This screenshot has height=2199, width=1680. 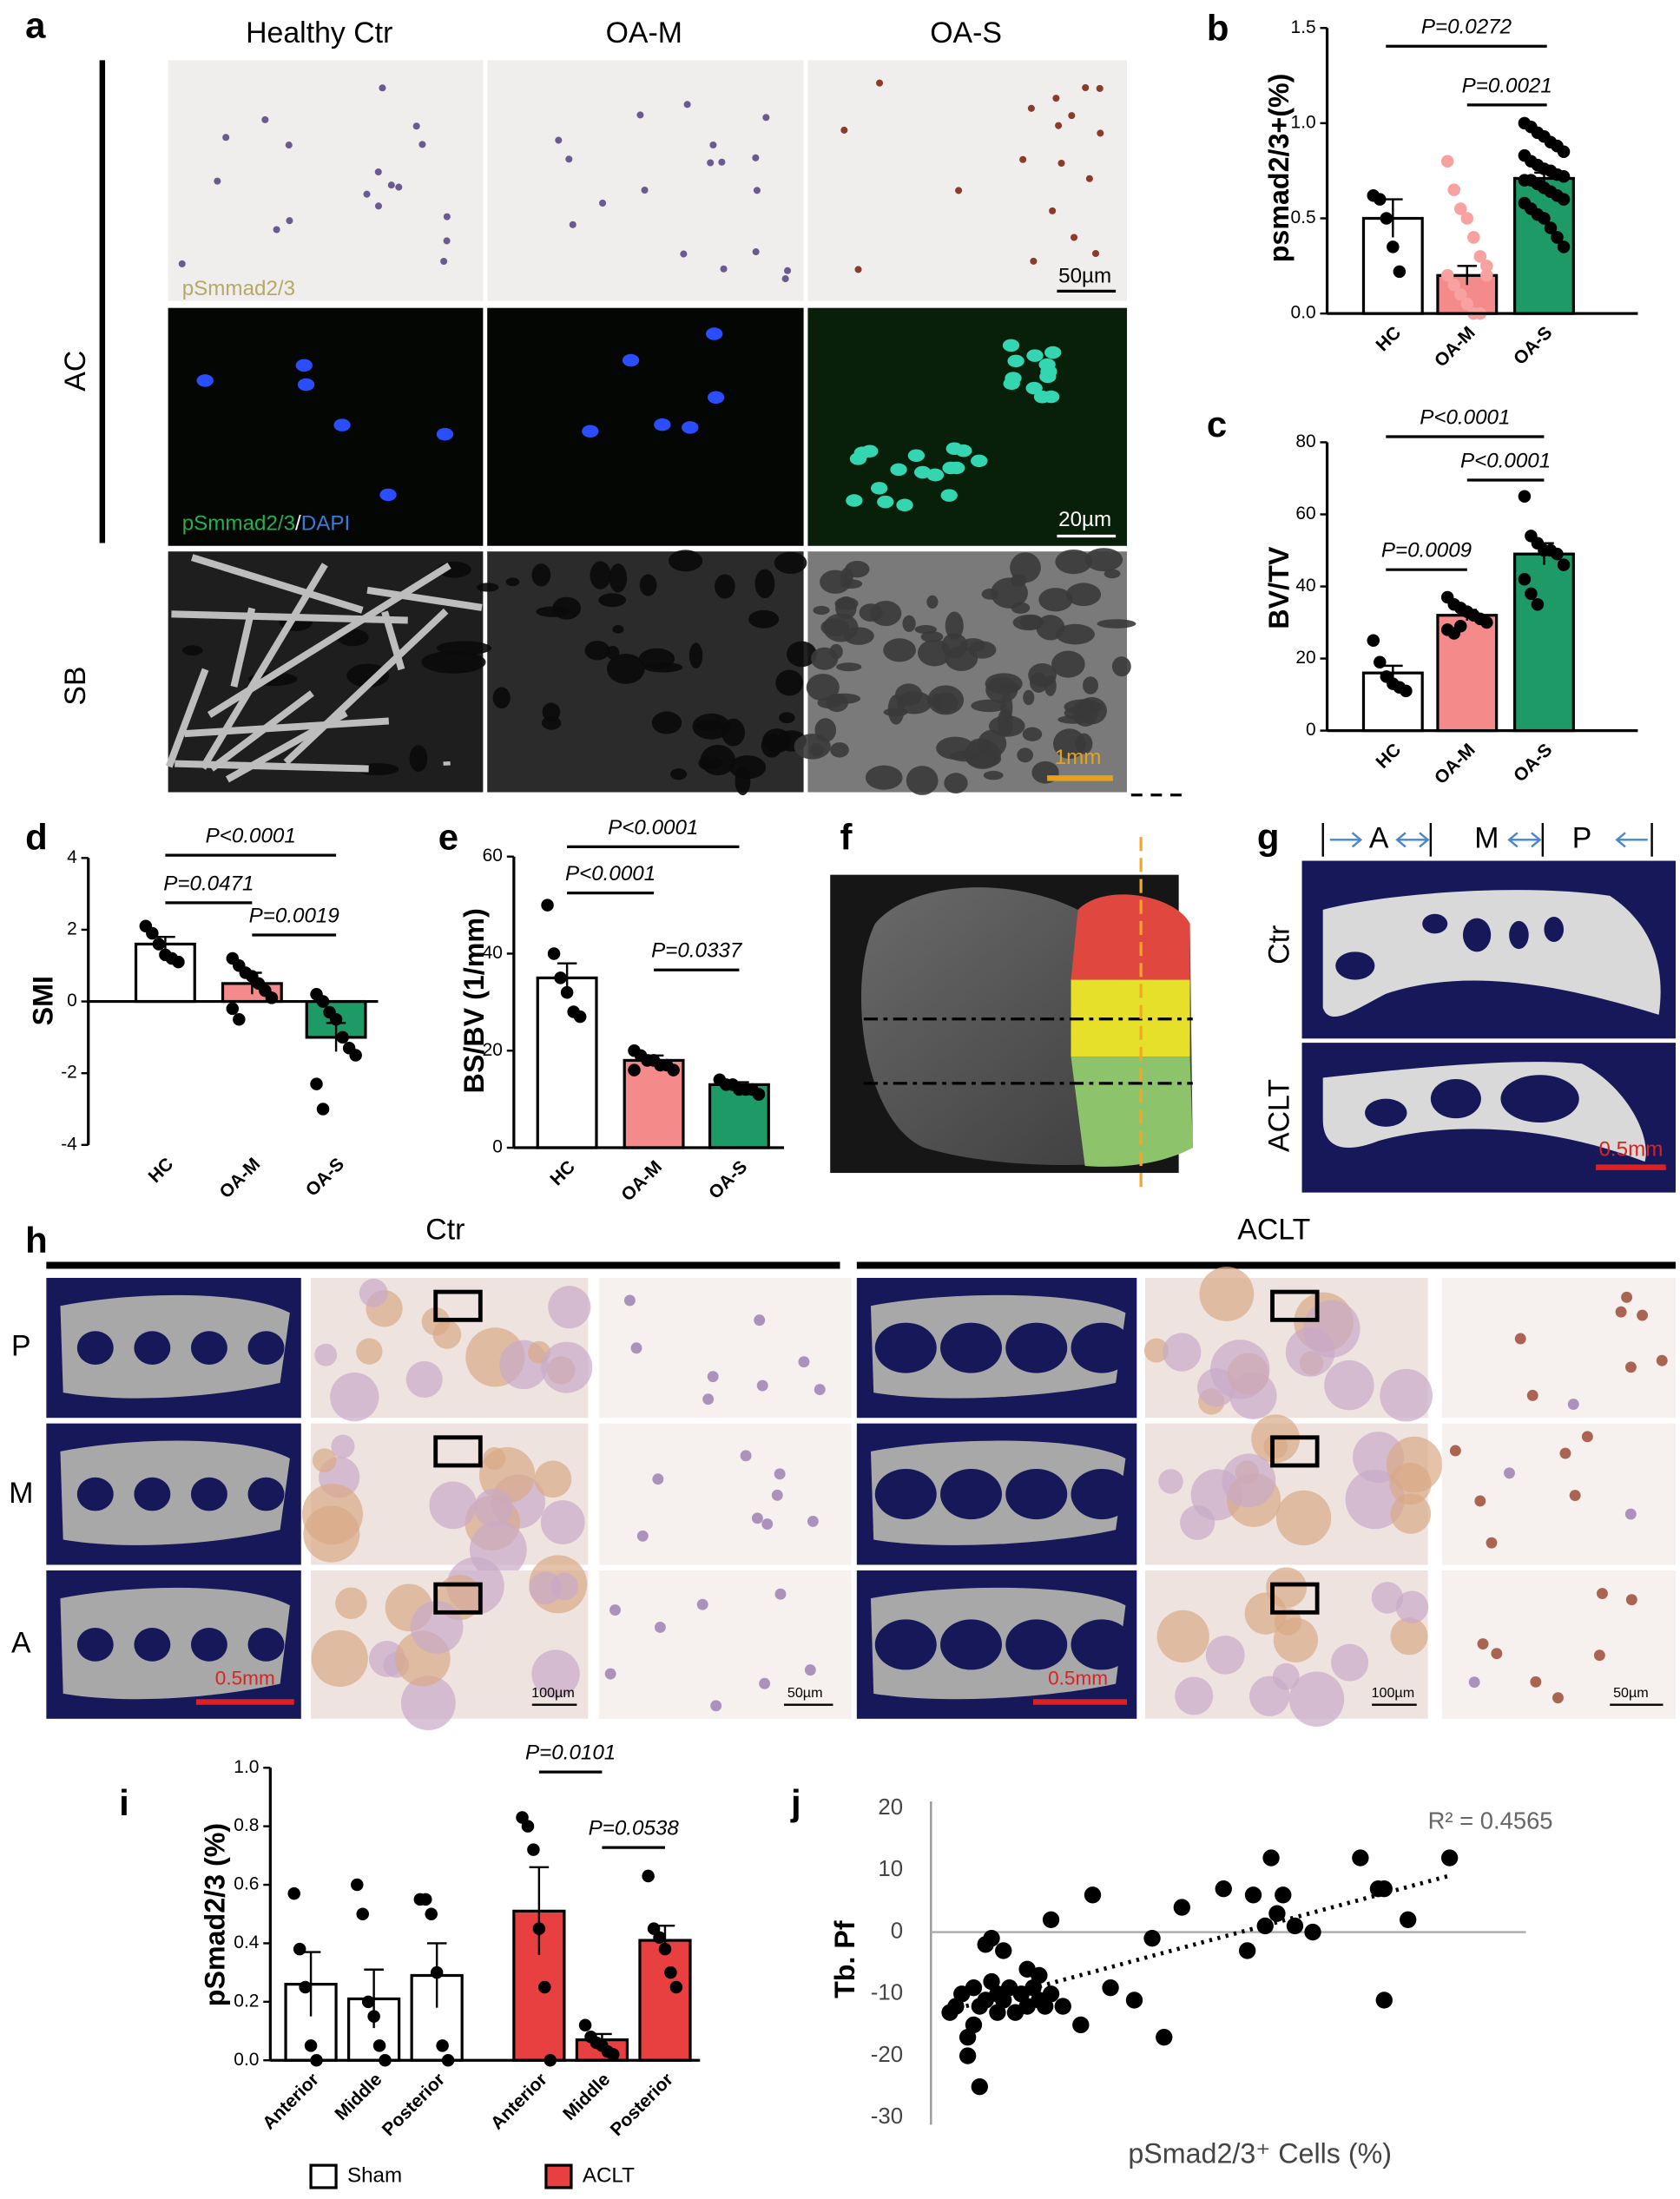 I want to click on stain-label: pSmmad2/3/DAPI, so click(x=266, y=524).